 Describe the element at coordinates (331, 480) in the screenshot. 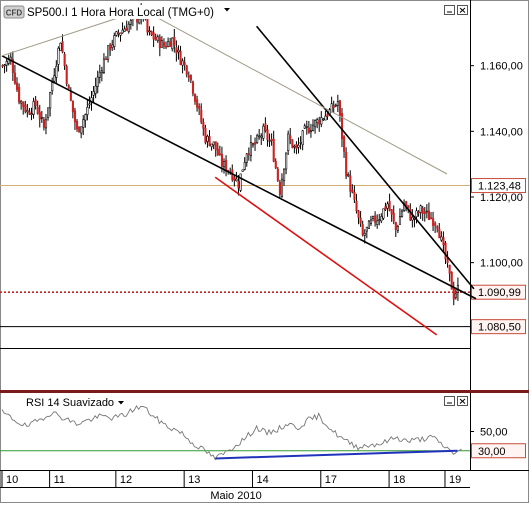

I see `day-tick-label: 17` at that location.